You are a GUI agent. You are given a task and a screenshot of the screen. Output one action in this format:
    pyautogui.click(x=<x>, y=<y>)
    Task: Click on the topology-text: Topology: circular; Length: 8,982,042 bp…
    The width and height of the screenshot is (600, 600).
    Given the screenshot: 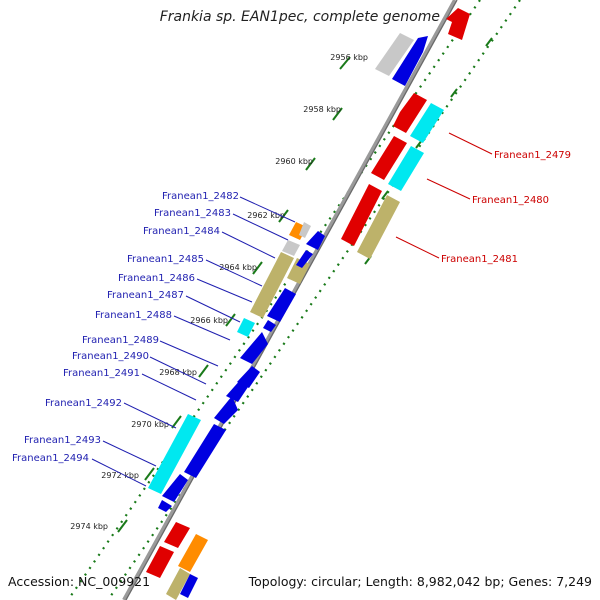 What is the action you would take?
    pyautogui.click(x=420, y=581)
    